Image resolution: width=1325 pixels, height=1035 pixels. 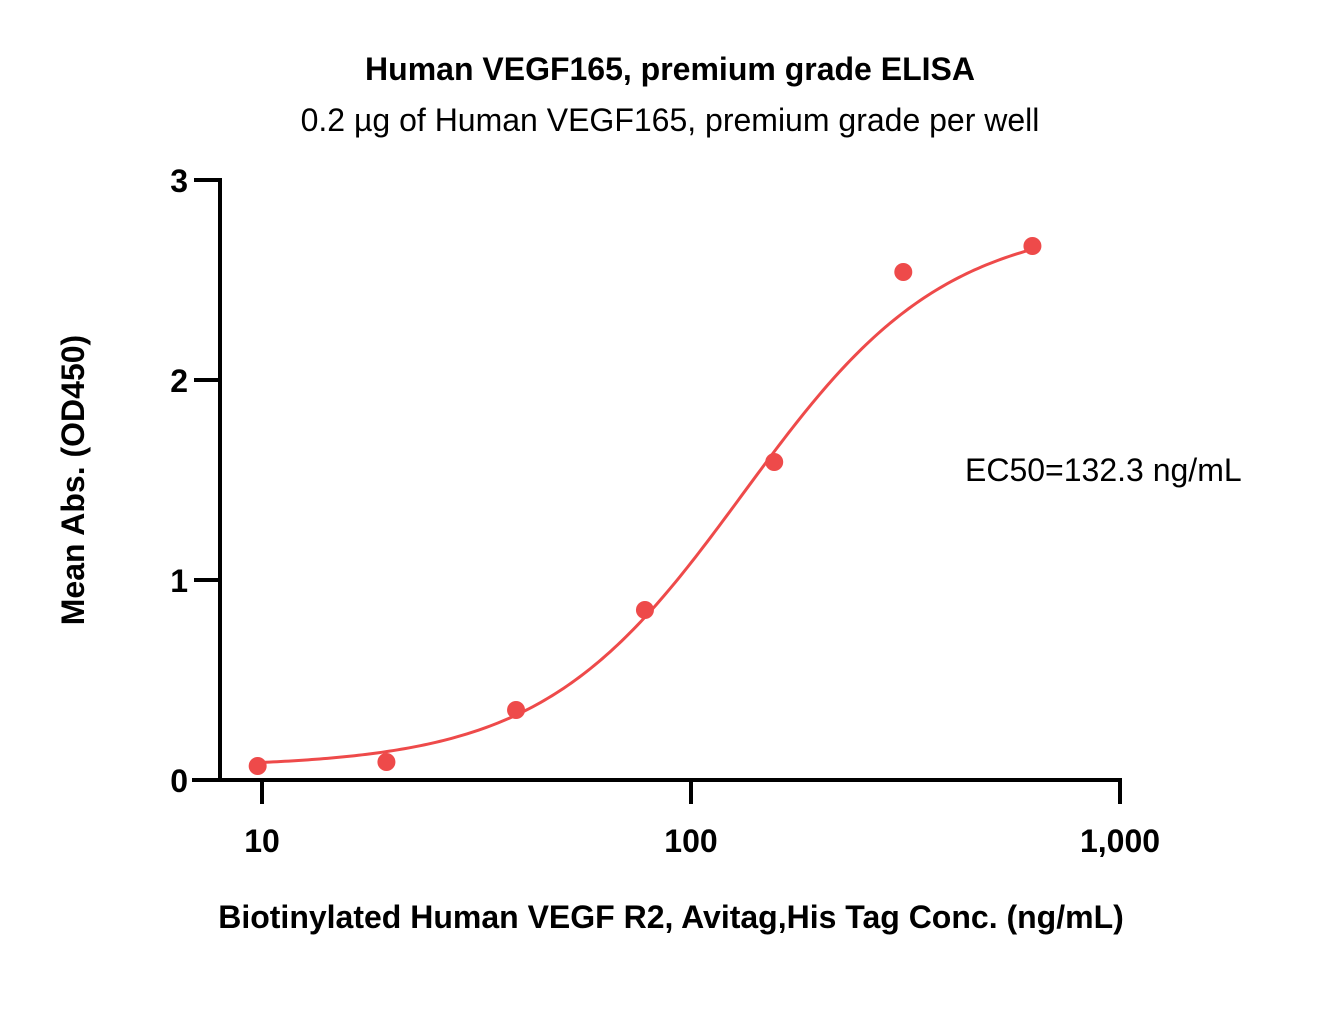 I want to click on x-axis: 10 100 1,000, so click(x=676, y=818).